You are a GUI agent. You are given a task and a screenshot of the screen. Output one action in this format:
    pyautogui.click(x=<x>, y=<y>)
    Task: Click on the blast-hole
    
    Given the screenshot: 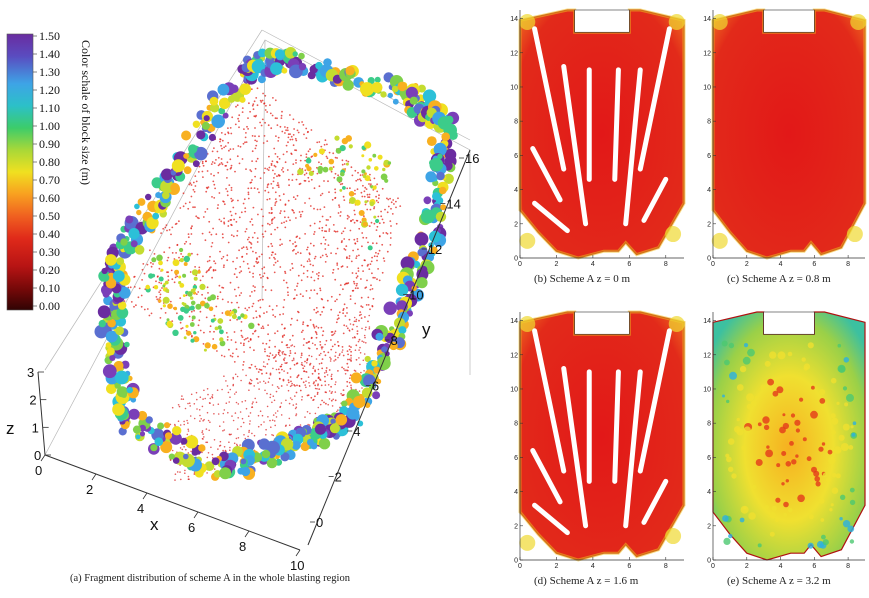 What is the action you would take?
    pyautogui.click(x=655, y=199)
    